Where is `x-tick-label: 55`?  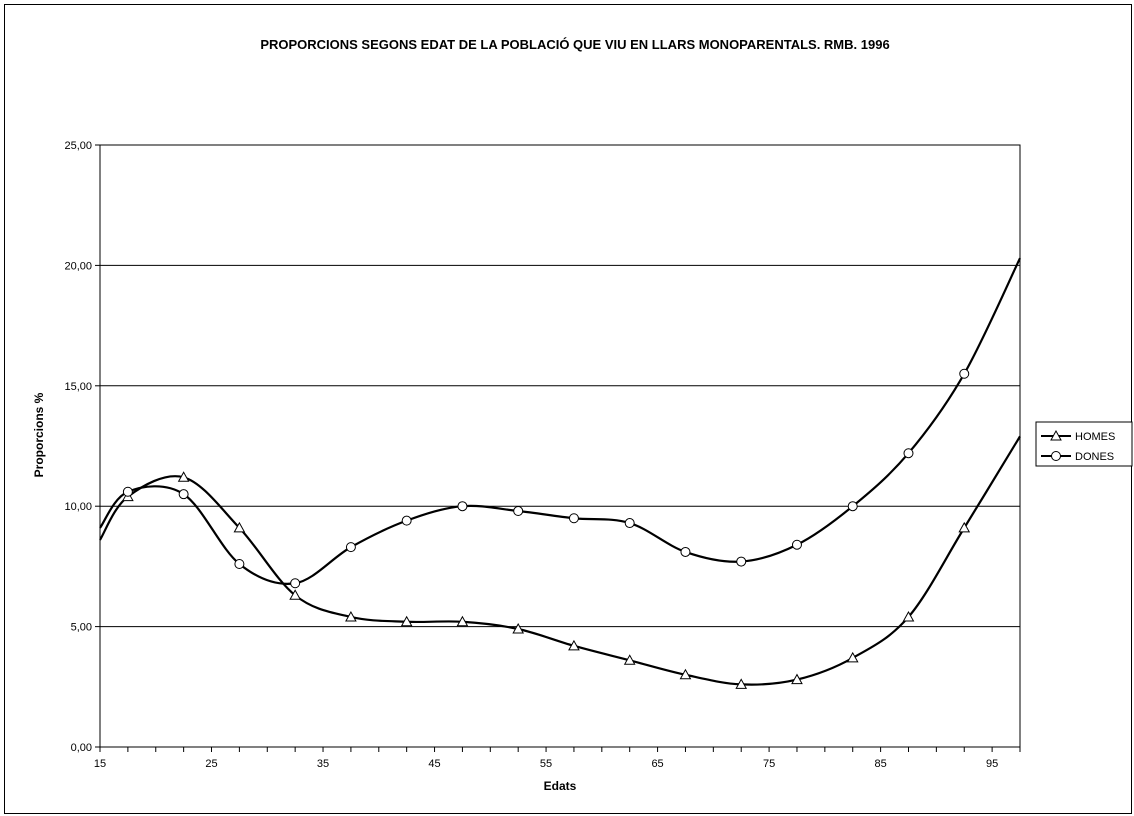
x-tick-label: 55 is located at coordinates (546, 764).